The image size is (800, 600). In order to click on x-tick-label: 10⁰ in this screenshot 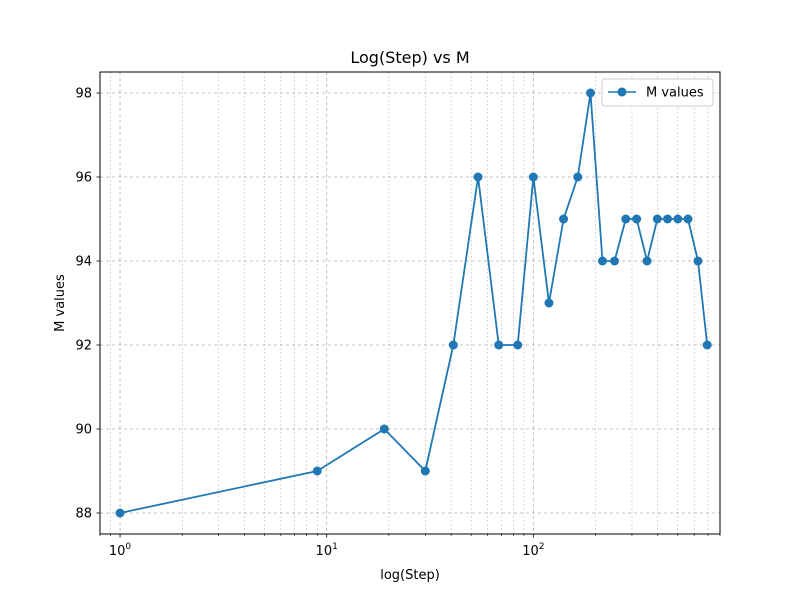, I will do `click(120, 550)`.